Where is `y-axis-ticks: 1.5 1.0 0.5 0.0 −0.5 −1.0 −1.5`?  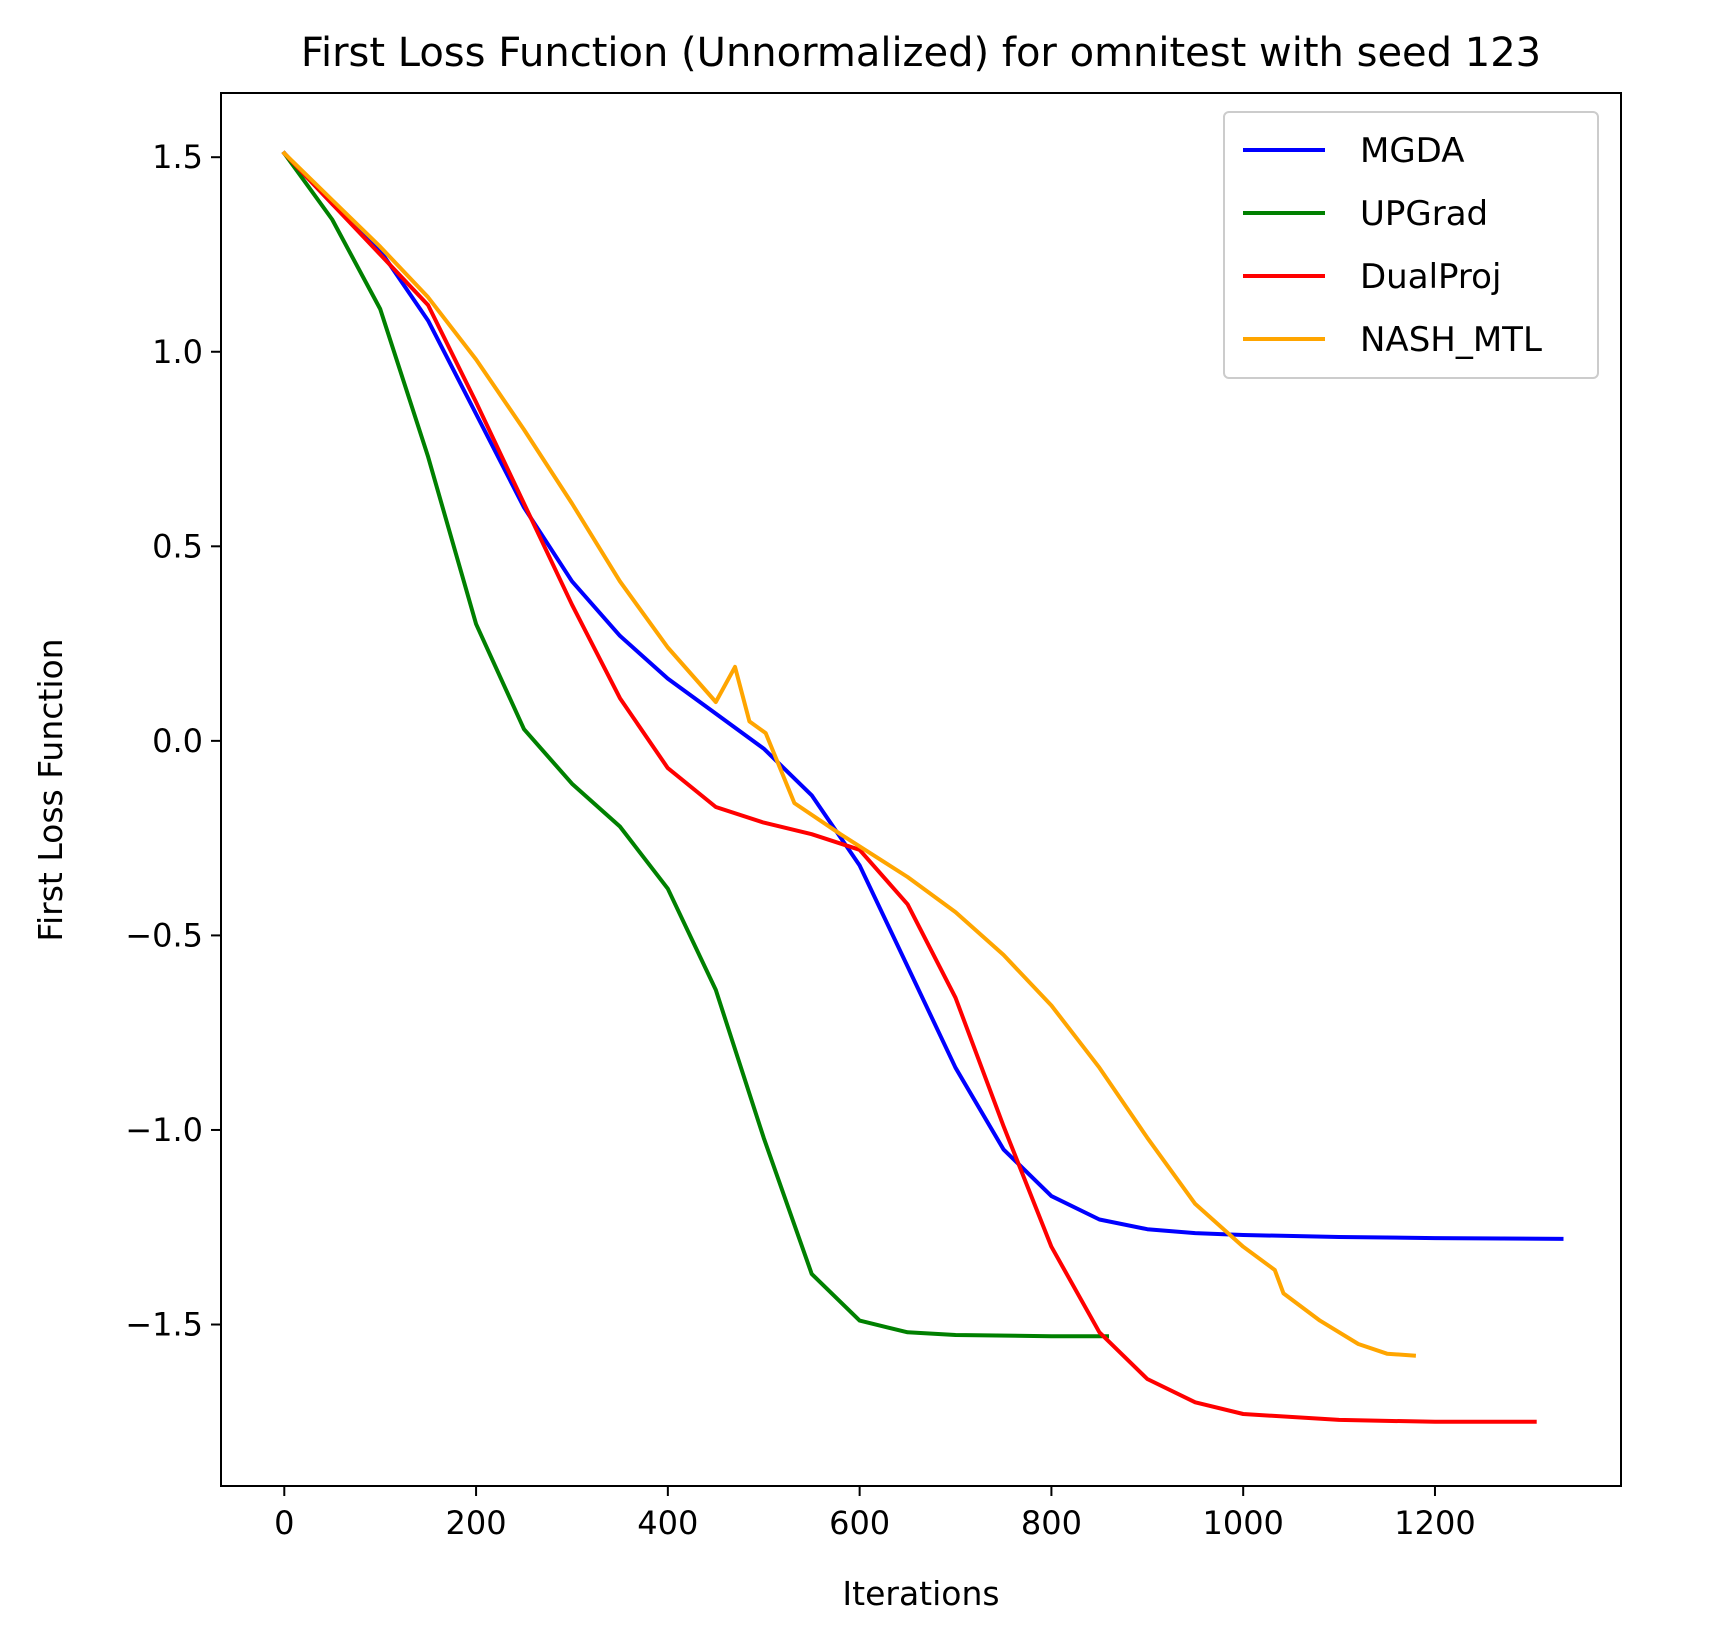
y-axis-ticks: 1.5 1.0 0.5 0.0 −0.5 −1.0 −1.5 is located at coordinates (173, 741).